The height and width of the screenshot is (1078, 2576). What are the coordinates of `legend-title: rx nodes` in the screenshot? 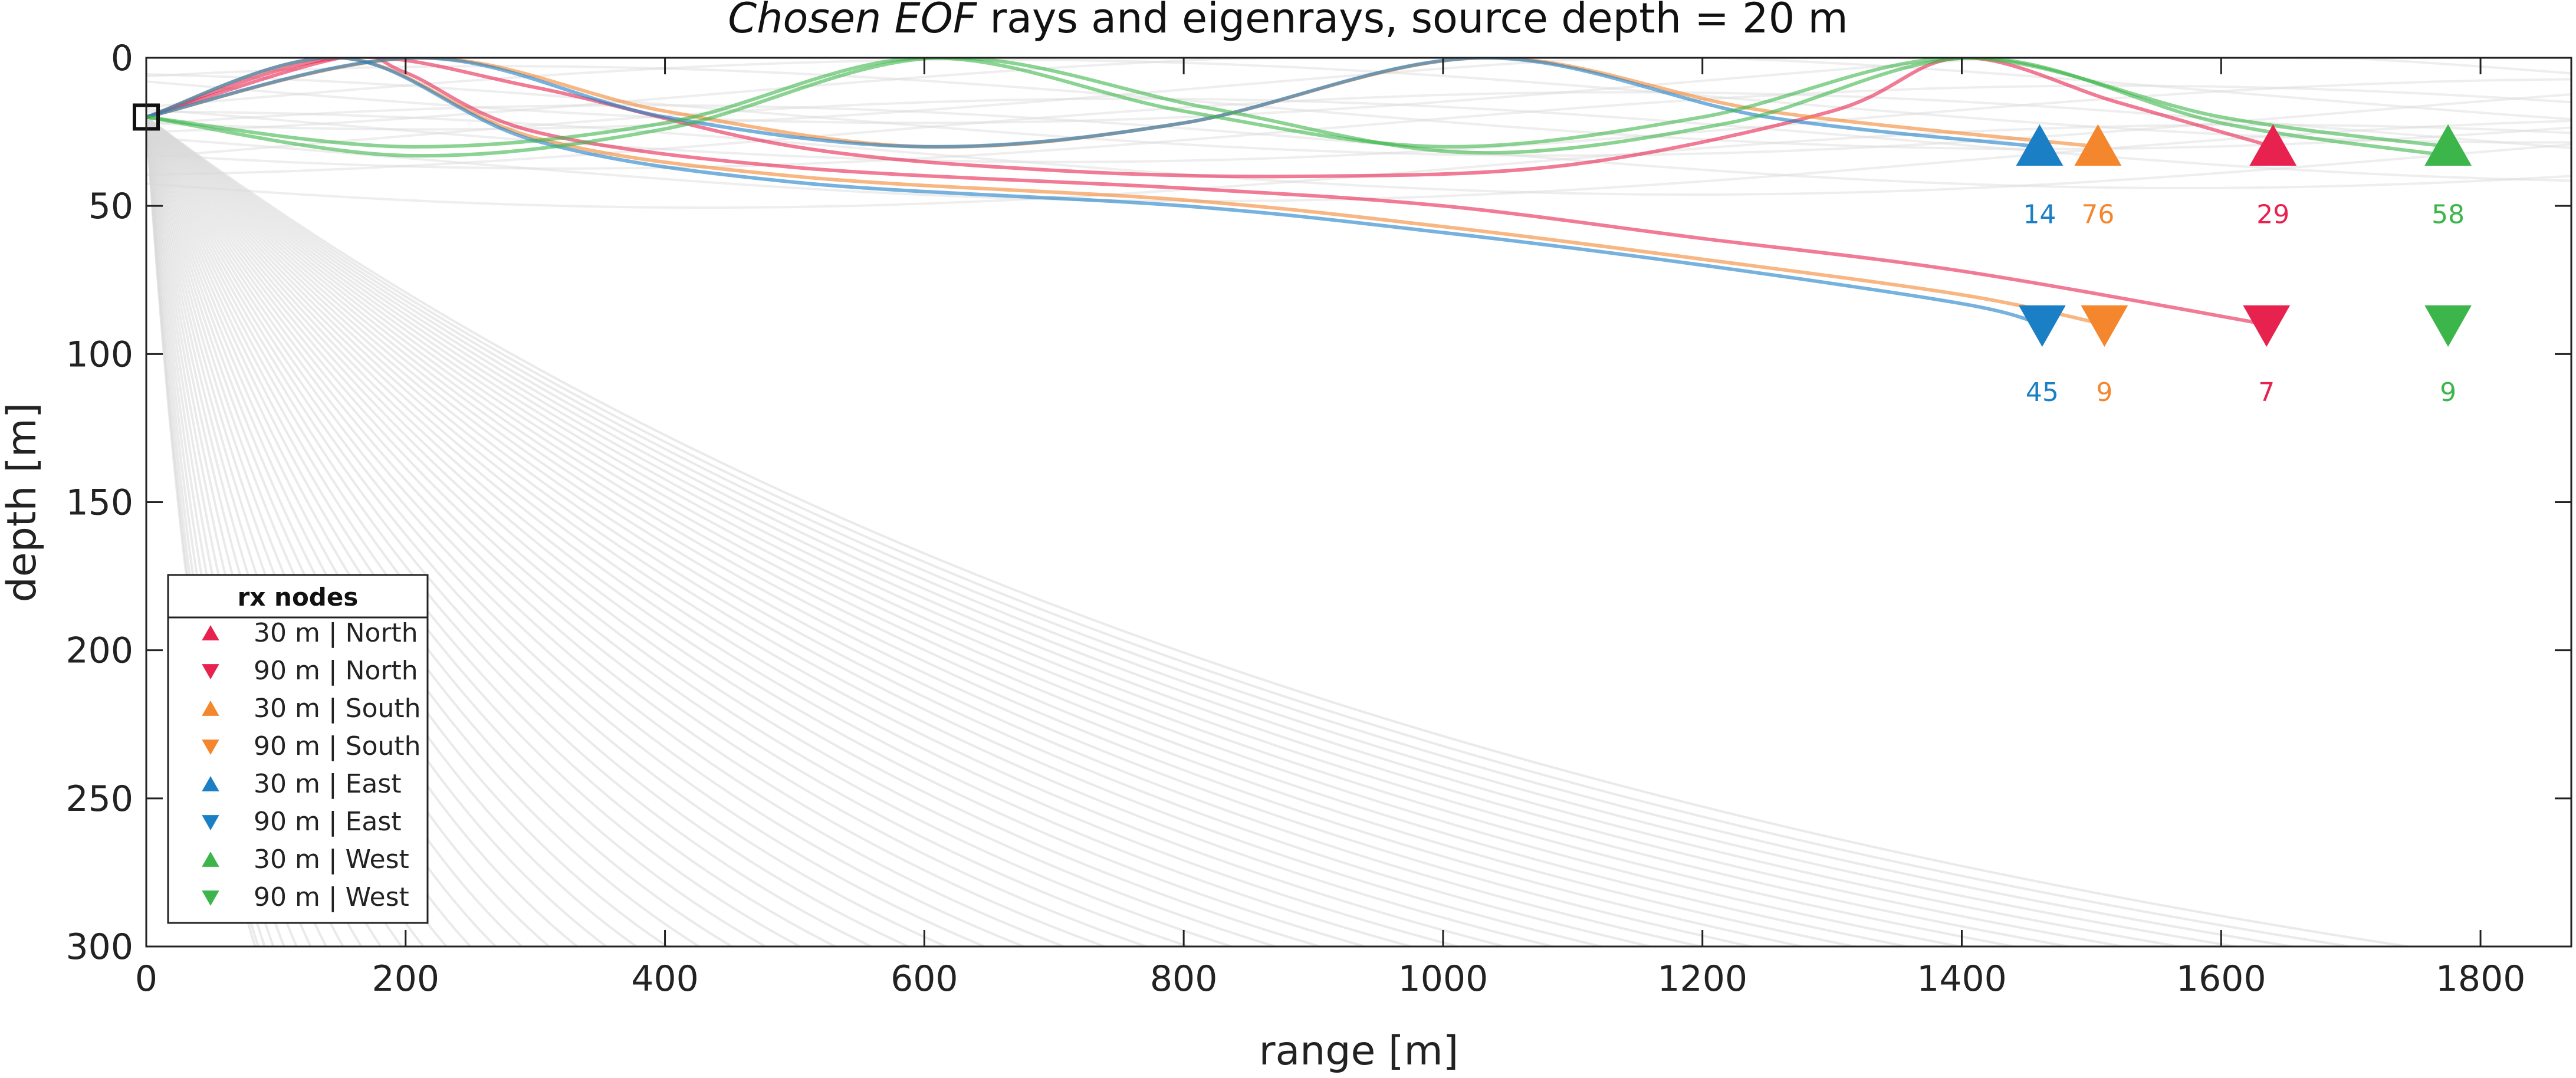 It's located at (298, 597).